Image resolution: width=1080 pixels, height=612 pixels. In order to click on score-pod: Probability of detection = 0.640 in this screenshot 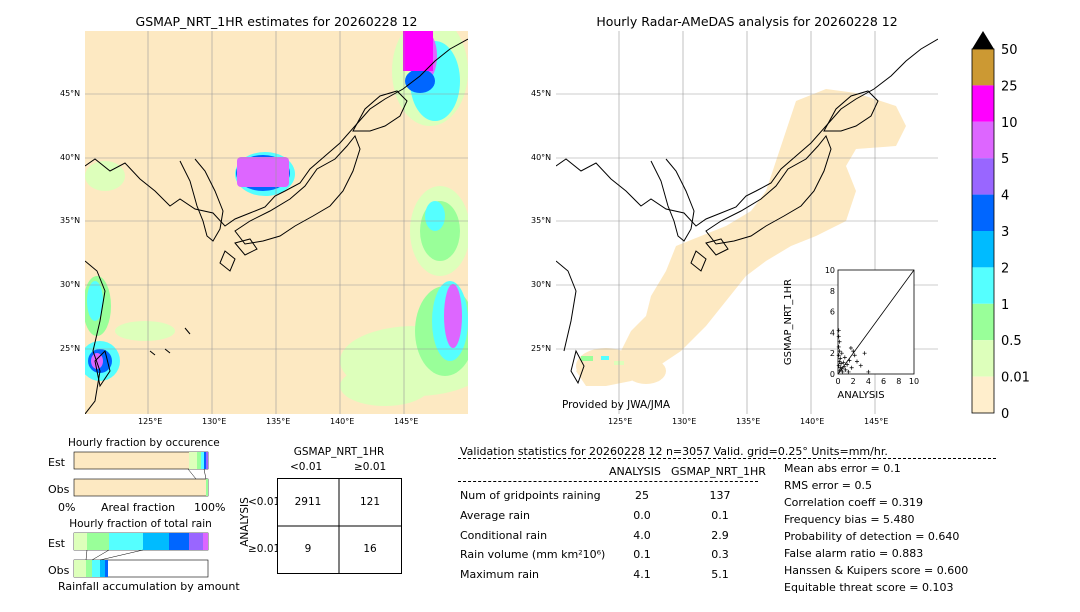, I will do `click(872, 536)`.